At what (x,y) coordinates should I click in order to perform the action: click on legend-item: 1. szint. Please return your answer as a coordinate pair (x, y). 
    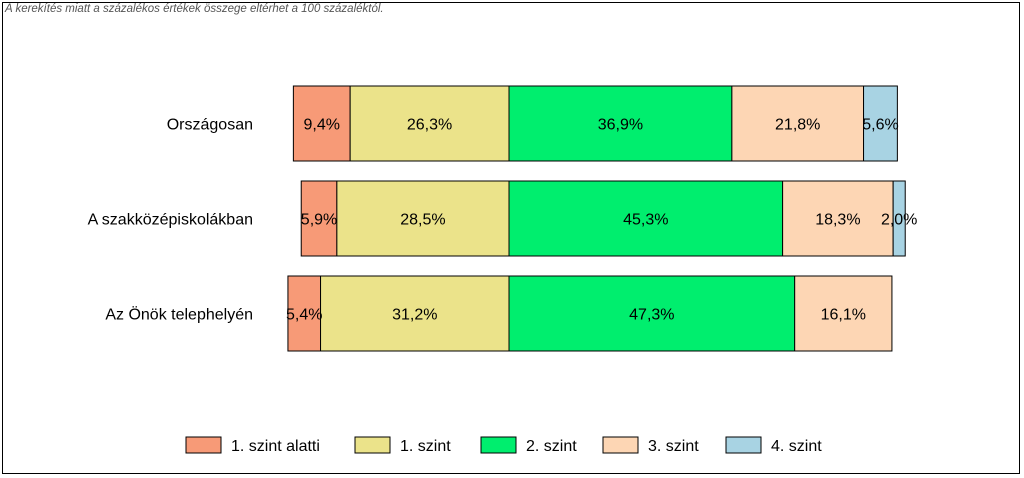
    Looking at the image, I should click on (402, 445).